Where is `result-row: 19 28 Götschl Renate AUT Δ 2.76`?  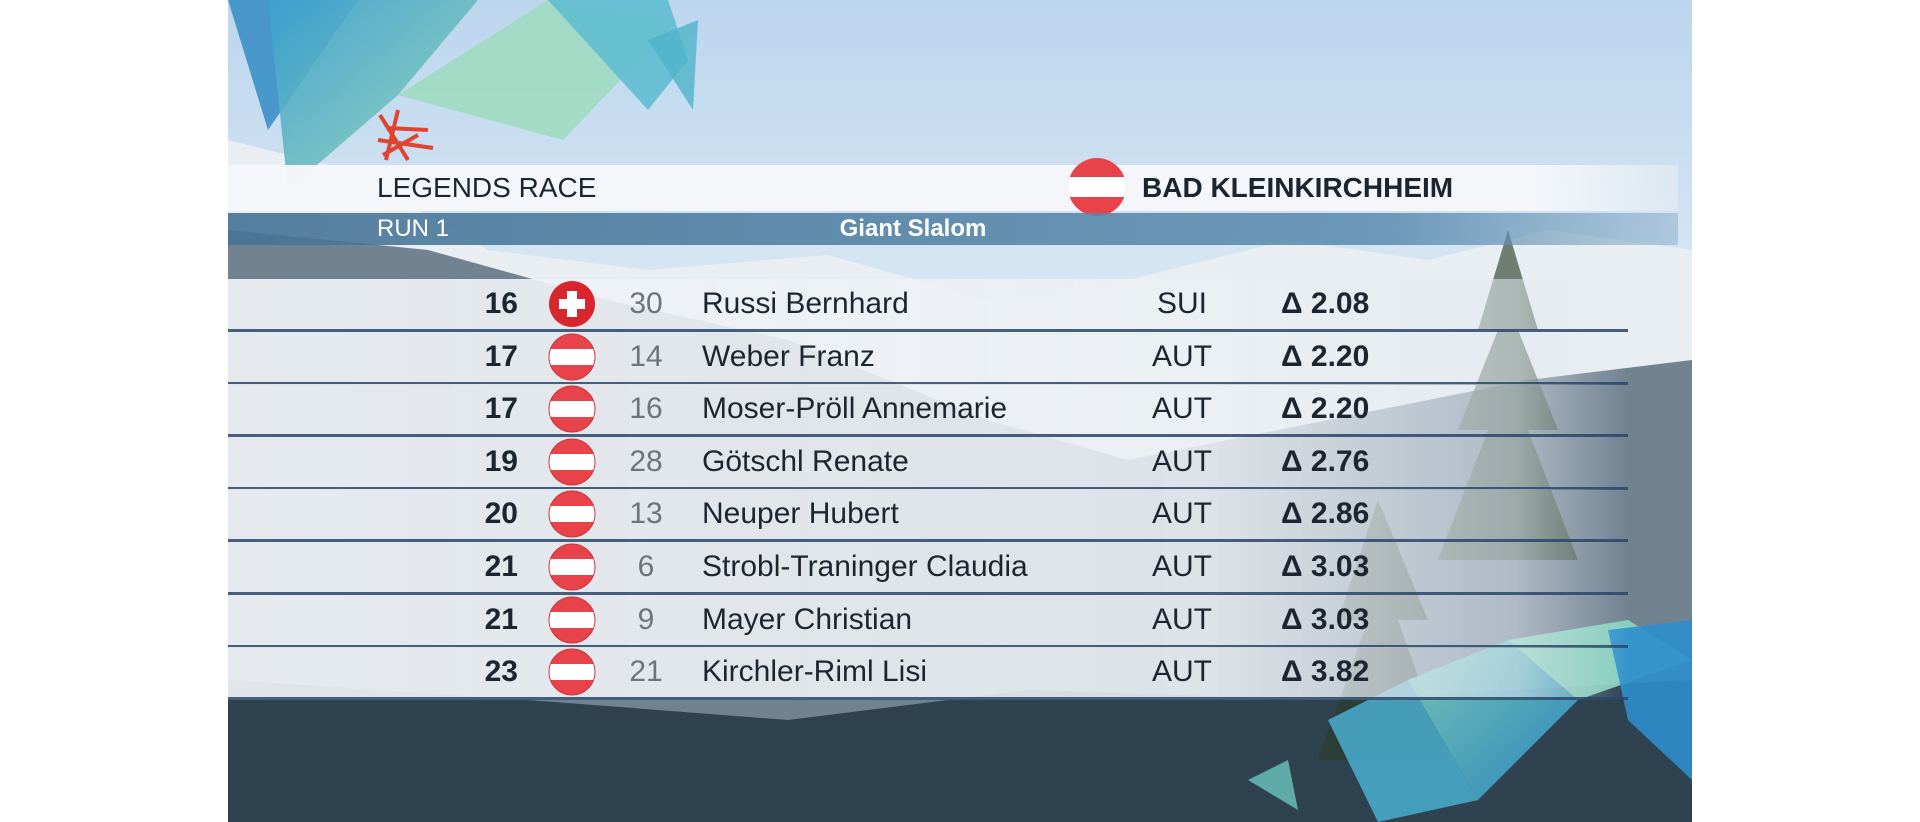
result-row: 19 28 Götschl Renate AUT Δ 2.76 is located at coordinates (928, 463).